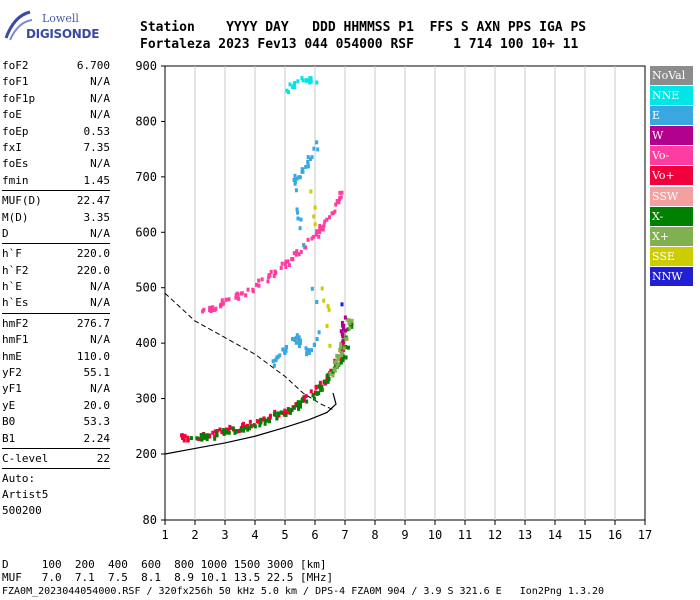  What do you see at coordinates (56, 357) in the screenshot?
I see `param-row: hmE 110.0` at bounding box center [56, 357].